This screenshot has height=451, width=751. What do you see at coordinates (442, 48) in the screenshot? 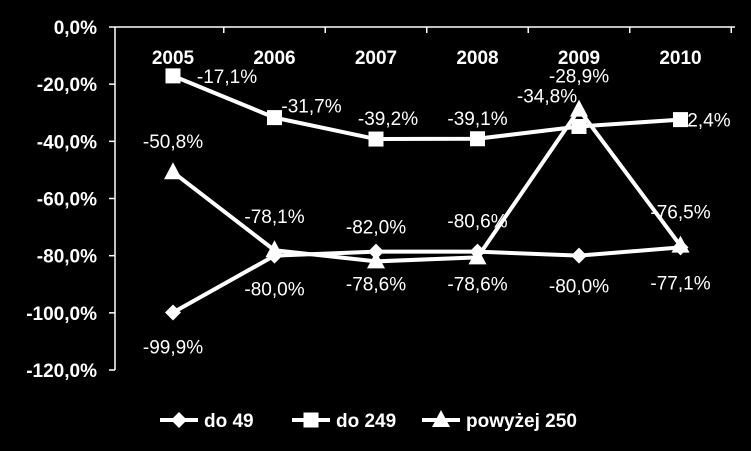
I see `x-axis-ticks: 2005 2006 2007 2008 2009 2010` at bounding box center [442, 48].